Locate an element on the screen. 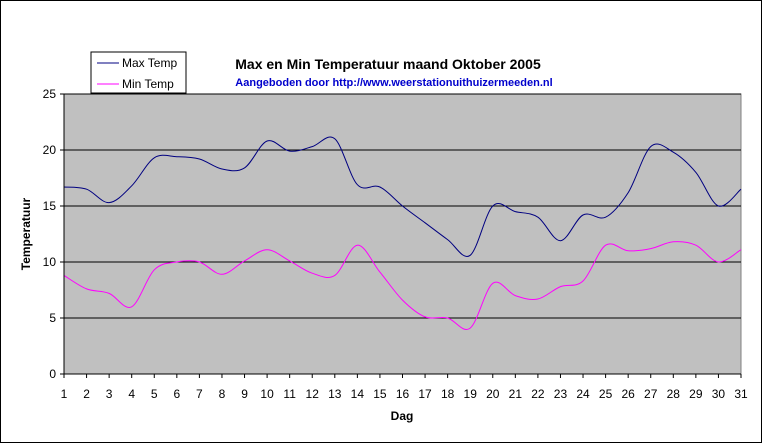 Image resolution: width=762 pixels, height=443 pixels. x-tick-label: 23 is located at coordinates (561, 394).